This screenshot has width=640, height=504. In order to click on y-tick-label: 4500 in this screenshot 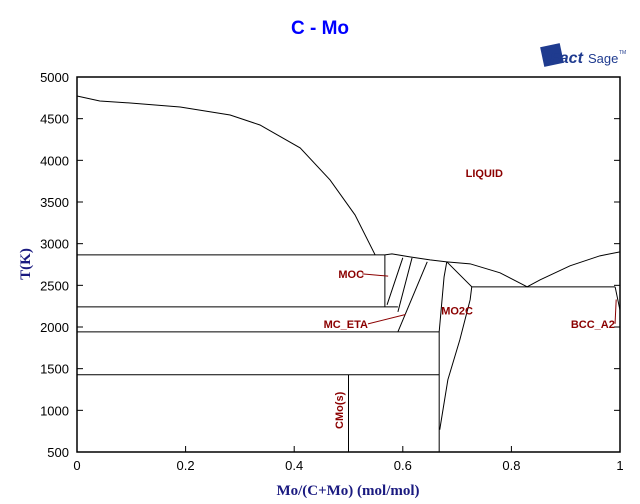, I will do `click(54, 119)`.